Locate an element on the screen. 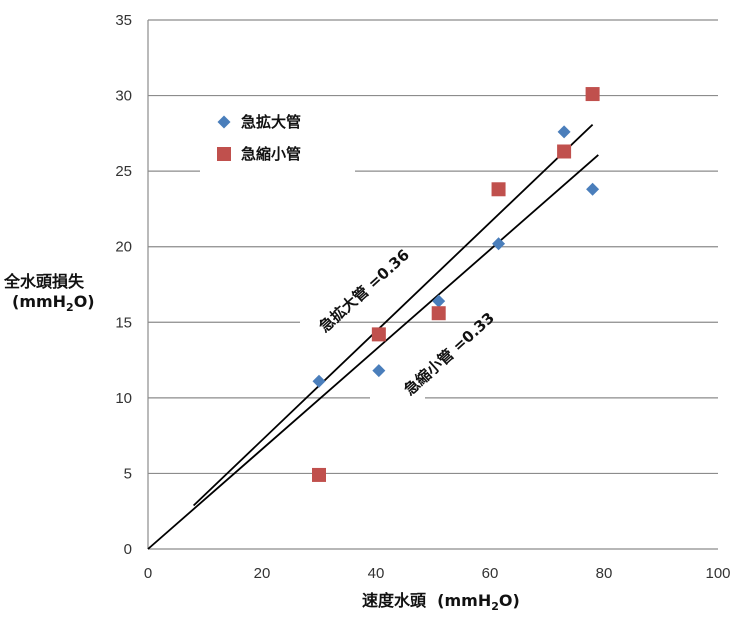 The width and height of the screenshot is (754, 618). y-axis-title-main: 全水頭損失 is located at coordinates (44, 281).